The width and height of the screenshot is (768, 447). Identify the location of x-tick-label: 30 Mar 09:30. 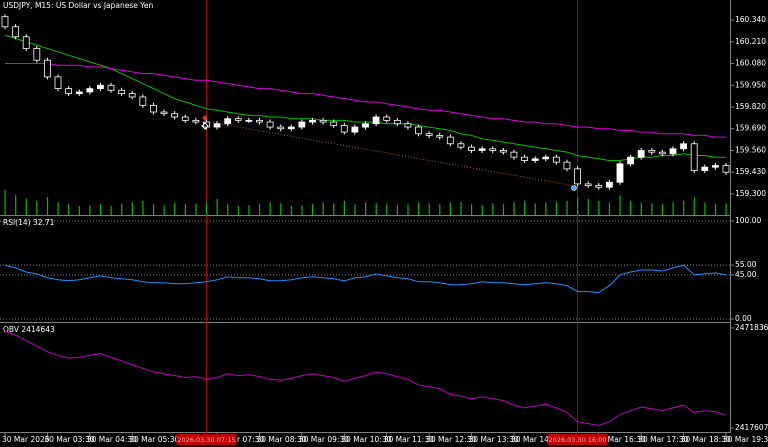
(324, 439).